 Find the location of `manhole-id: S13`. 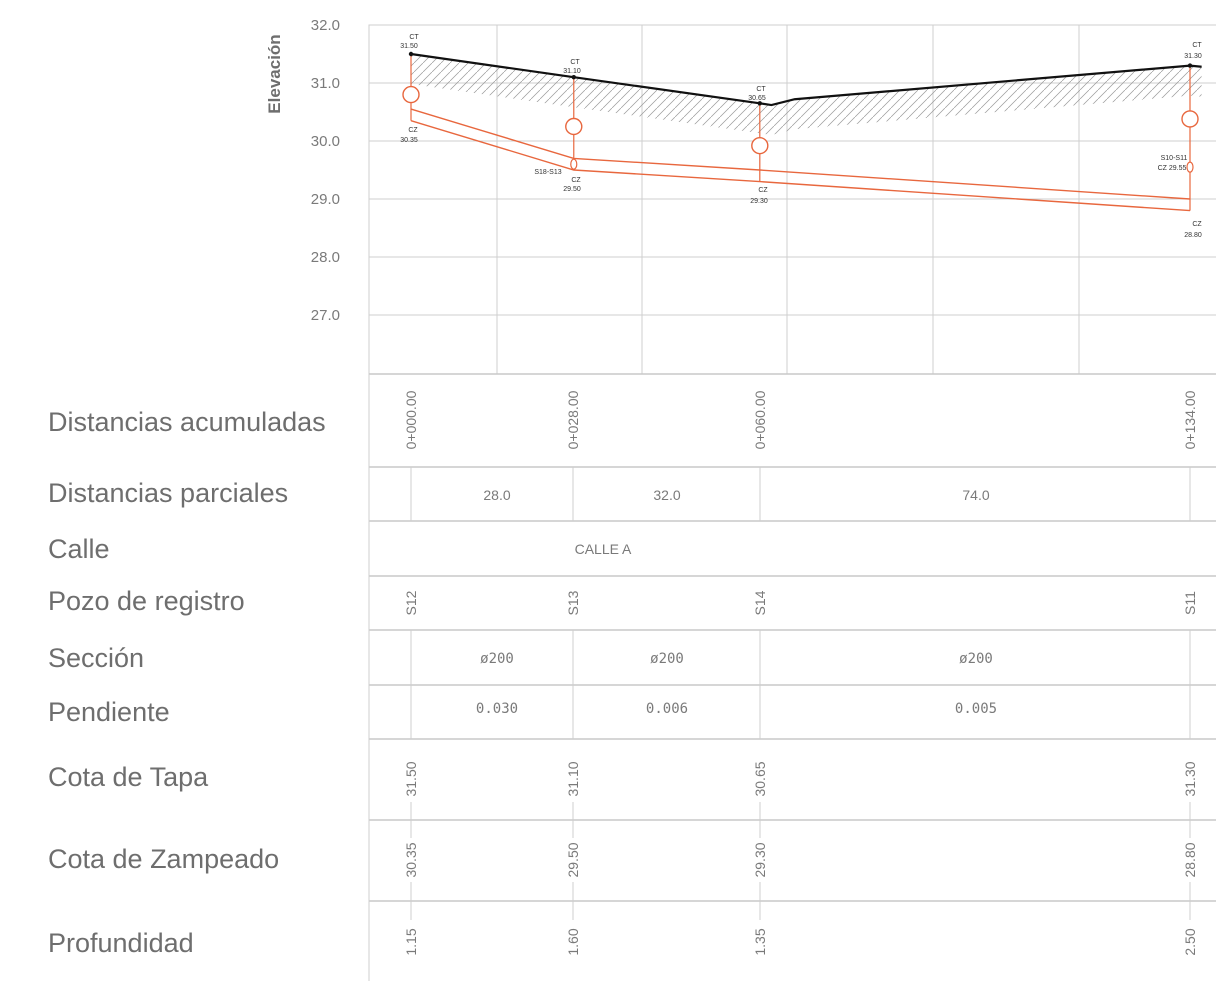

manhole-id: S13 is located at coordinates (573, 602).